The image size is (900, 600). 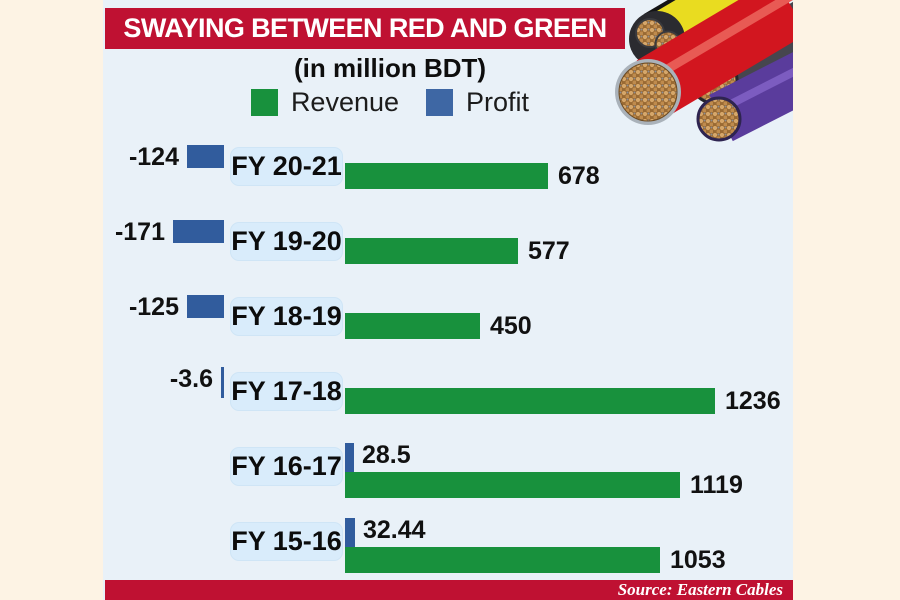 I want to click on source-text: Source: Eastern Cables, so click(x=700, y=589).